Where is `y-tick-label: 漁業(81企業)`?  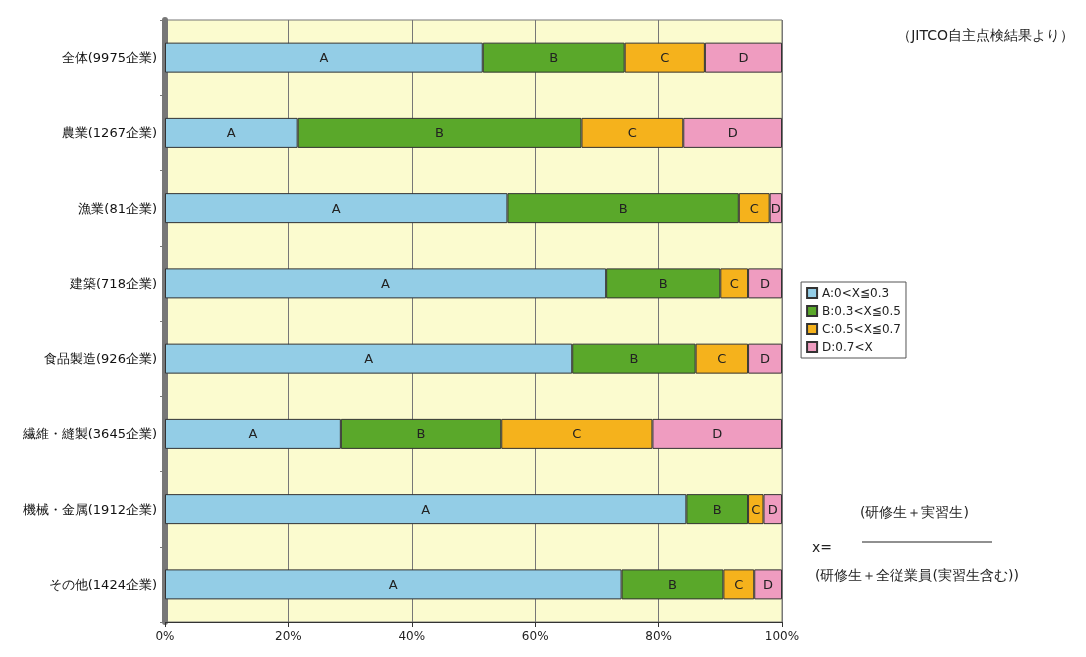 y-tick-label: 漁業(81企業) is located at coordinates (117, 208).